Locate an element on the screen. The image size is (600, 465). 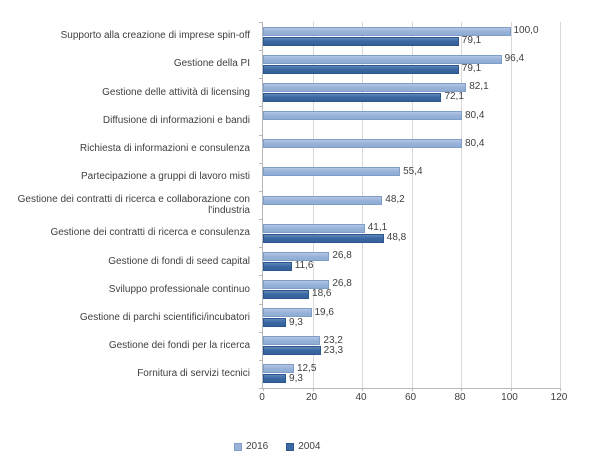
value-label: 11,6 is located at coordinates (304, 266).